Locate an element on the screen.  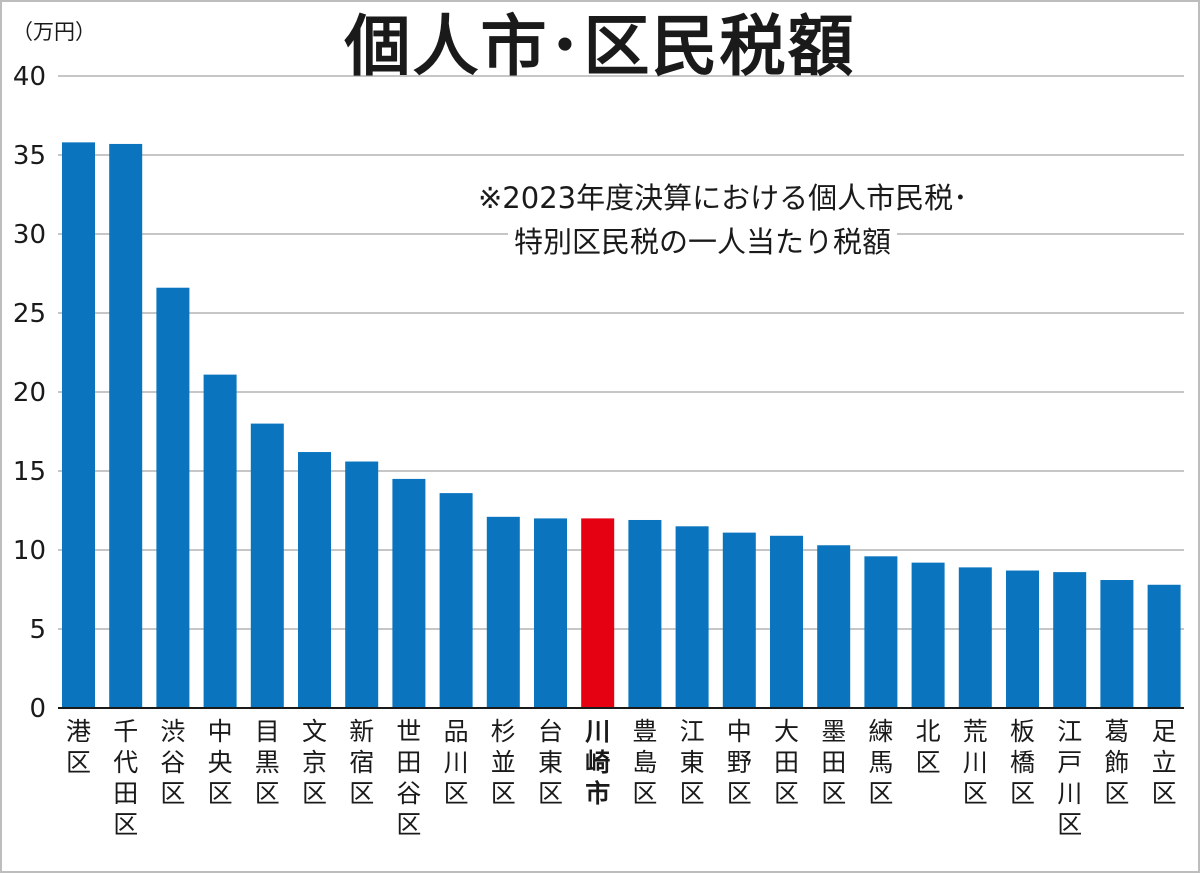
bar-千代田区 is located at coordinates (126, 425).